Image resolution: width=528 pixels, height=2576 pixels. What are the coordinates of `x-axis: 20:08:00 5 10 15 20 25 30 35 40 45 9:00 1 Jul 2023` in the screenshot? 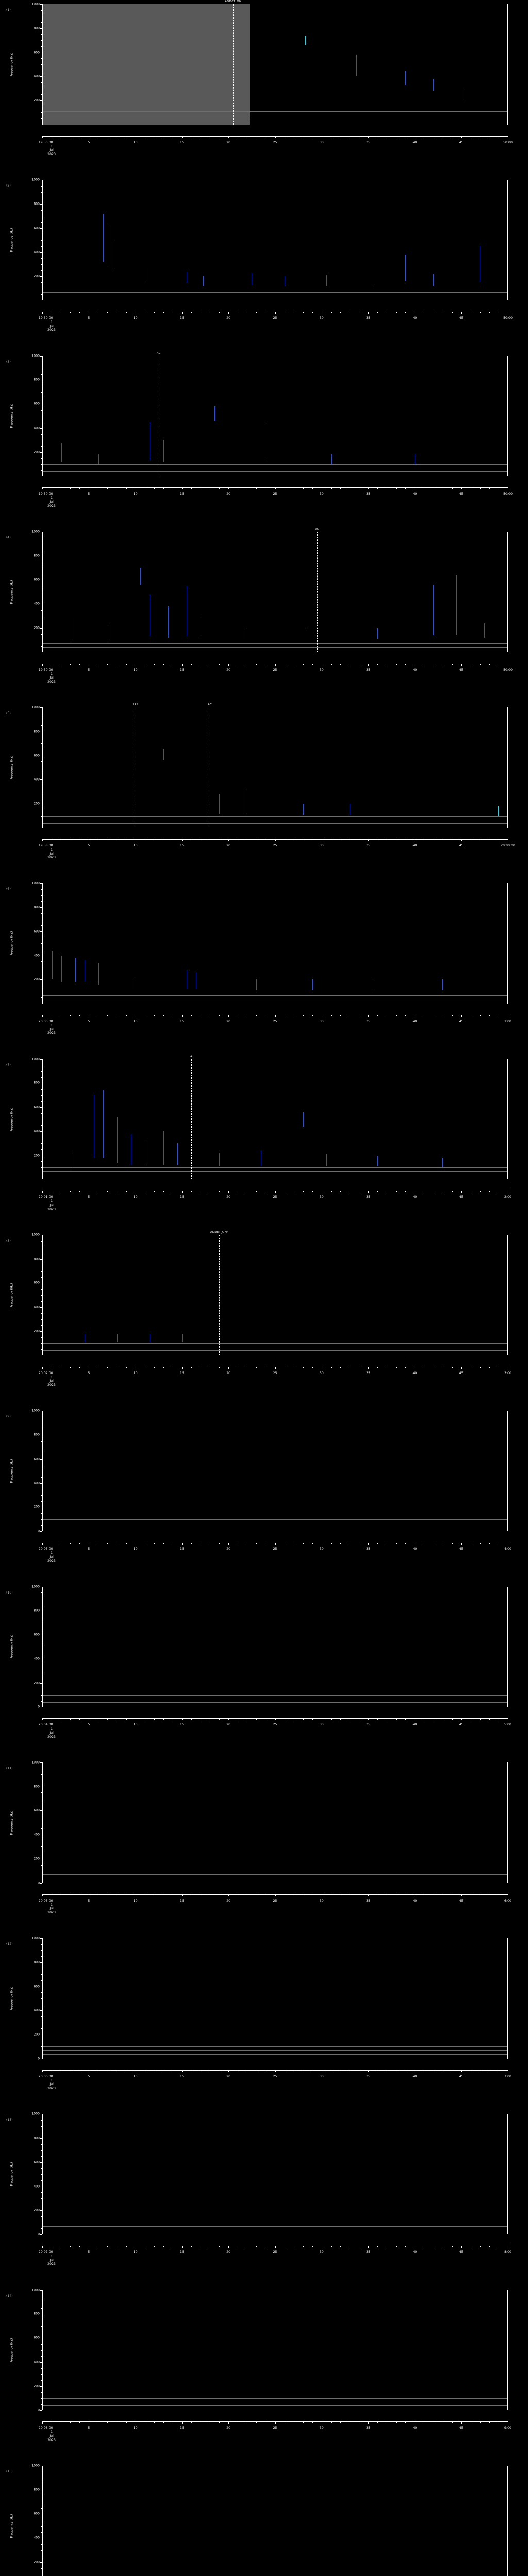 It's located at (276, 2436).